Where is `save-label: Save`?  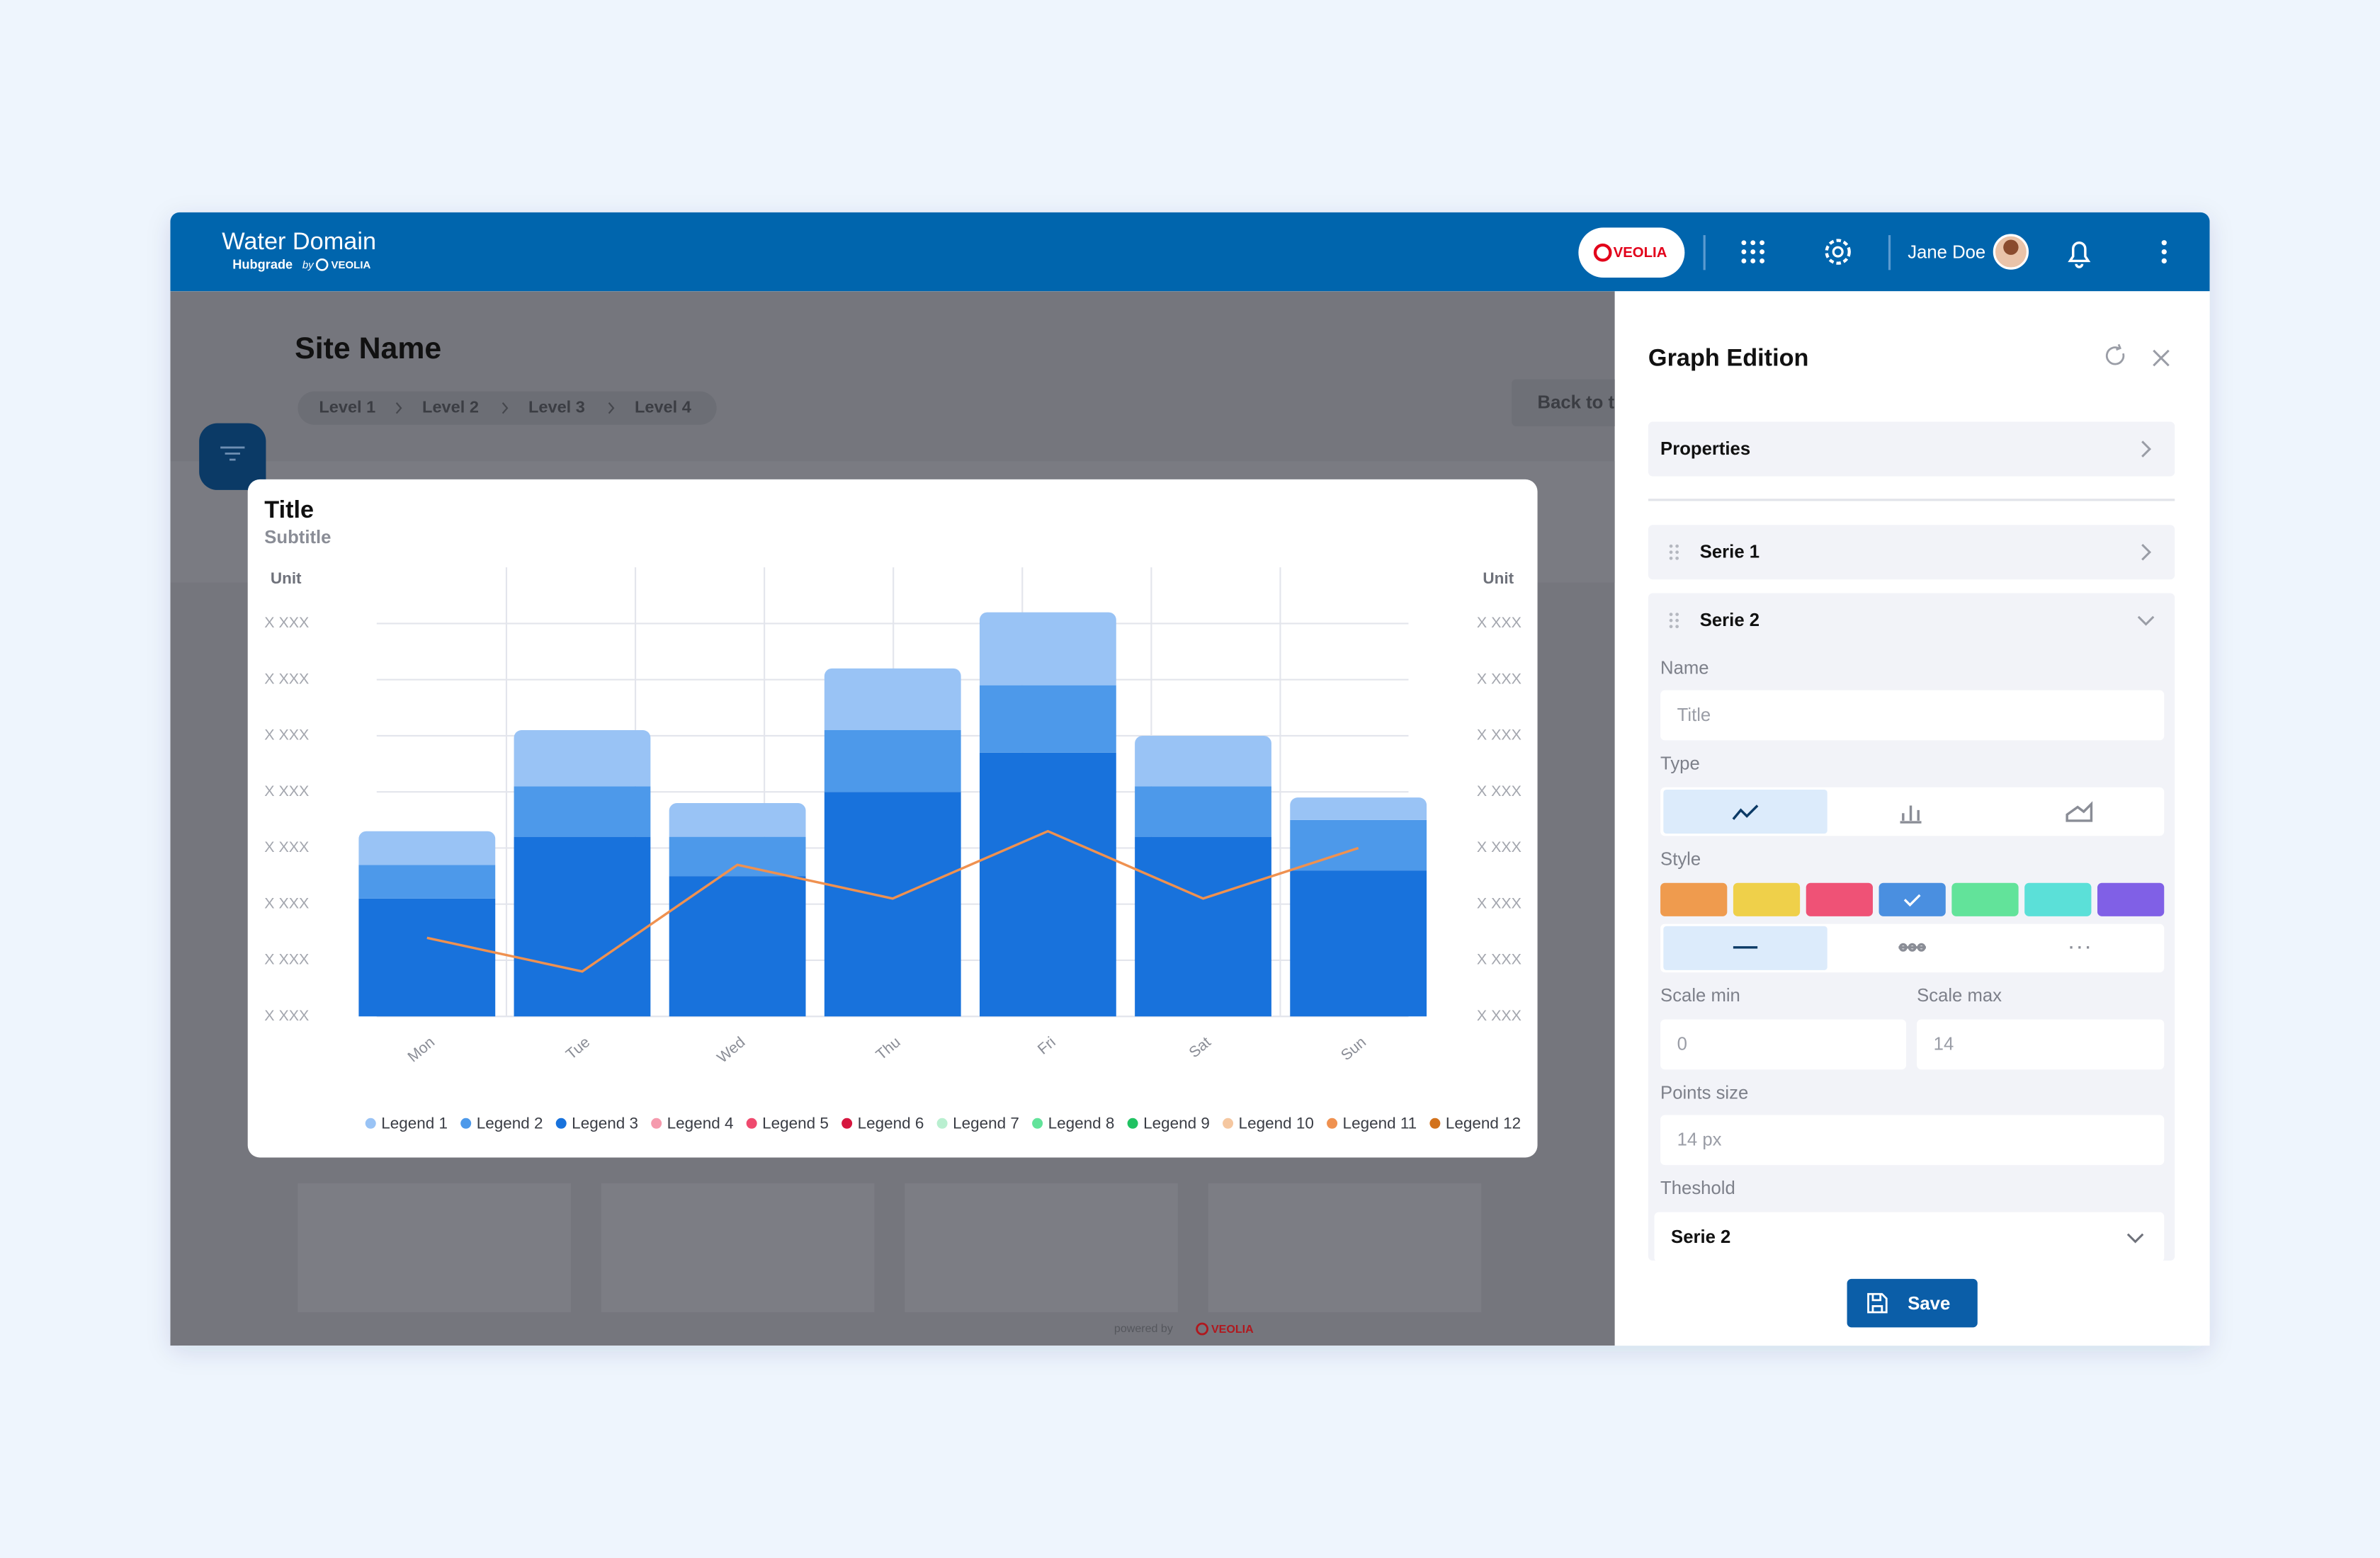 save-label: Save is located at coordinates (1929, 1304).